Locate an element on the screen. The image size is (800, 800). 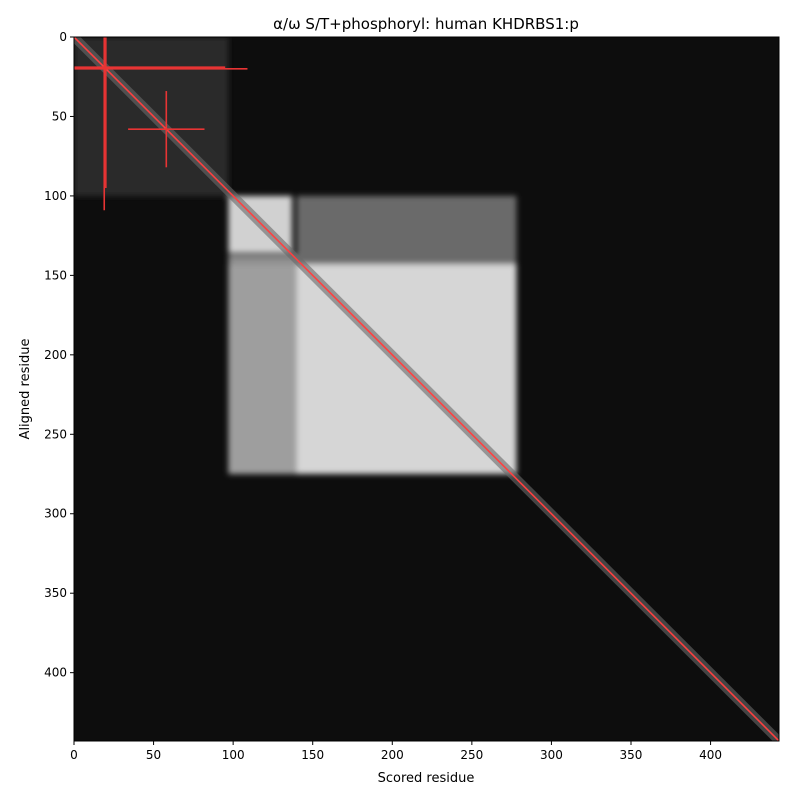
x-tick-label: 250 is located at coordinates (471, 755).